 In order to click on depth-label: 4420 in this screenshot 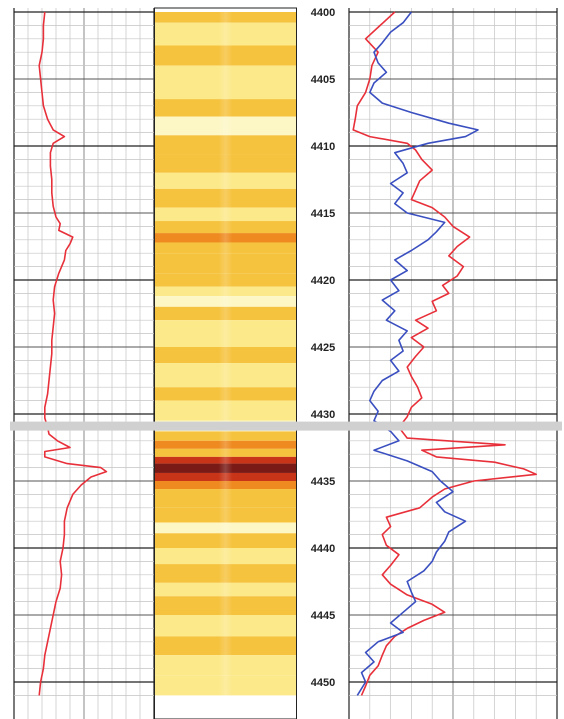, I will do `click(323, 281)`.